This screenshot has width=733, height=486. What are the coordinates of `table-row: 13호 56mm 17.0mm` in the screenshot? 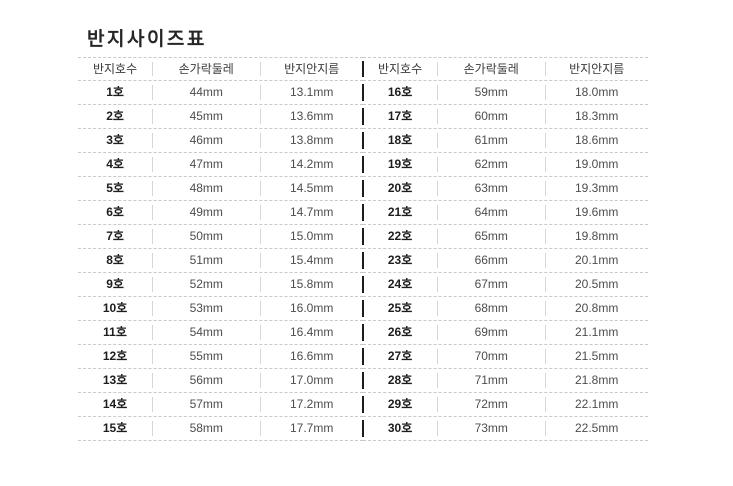 It's located at (220, 381).